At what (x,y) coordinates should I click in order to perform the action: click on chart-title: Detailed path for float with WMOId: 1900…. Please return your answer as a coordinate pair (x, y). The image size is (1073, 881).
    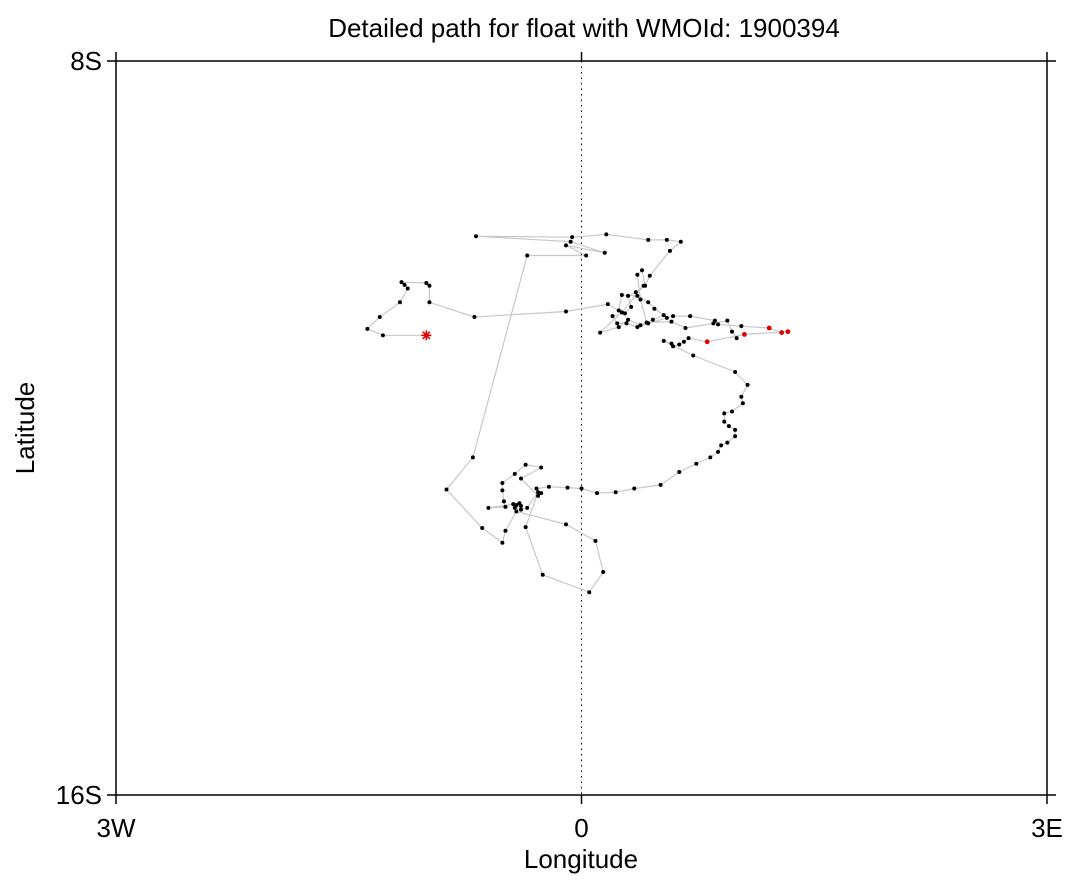
    Looking at the image, I should click on (584, 28).